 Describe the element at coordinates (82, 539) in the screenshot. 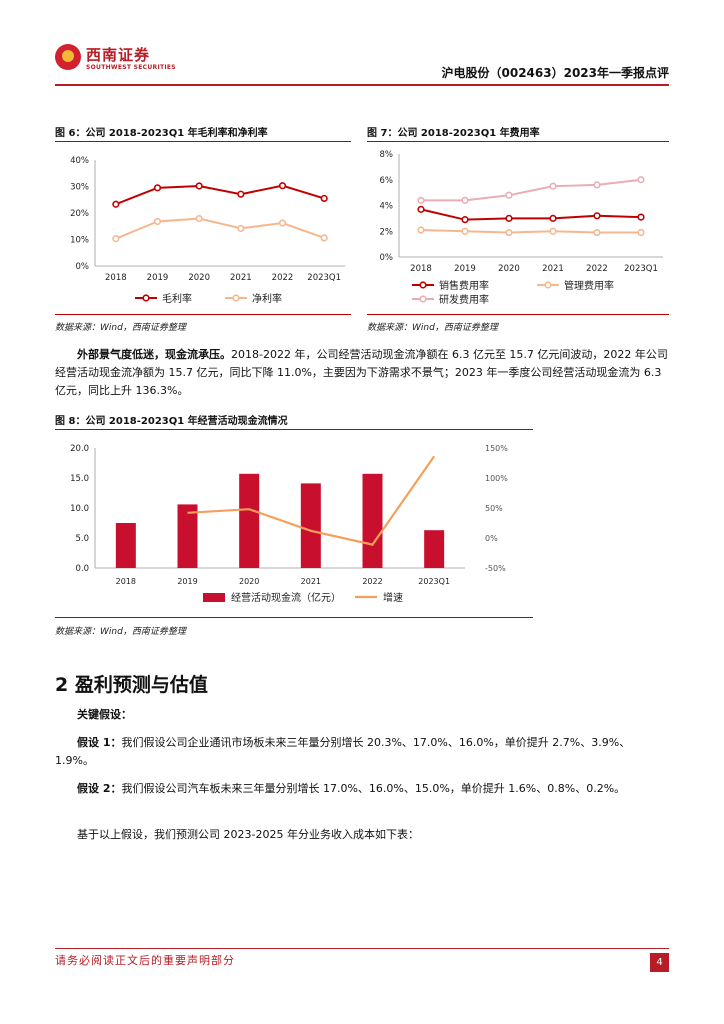

I see `y-tick-label: 5.0` at that location.